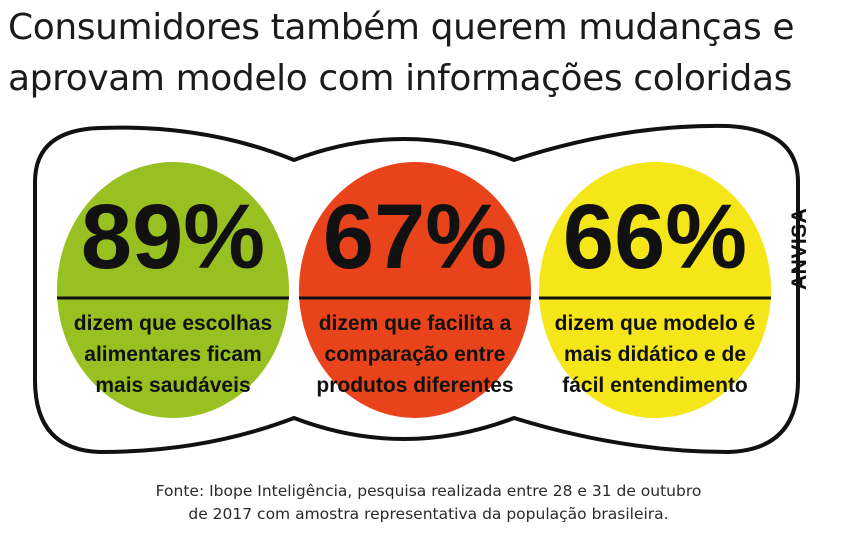  I want to click on stat-caption-3-line-1: dizem que modelo é, so click(655, 323).